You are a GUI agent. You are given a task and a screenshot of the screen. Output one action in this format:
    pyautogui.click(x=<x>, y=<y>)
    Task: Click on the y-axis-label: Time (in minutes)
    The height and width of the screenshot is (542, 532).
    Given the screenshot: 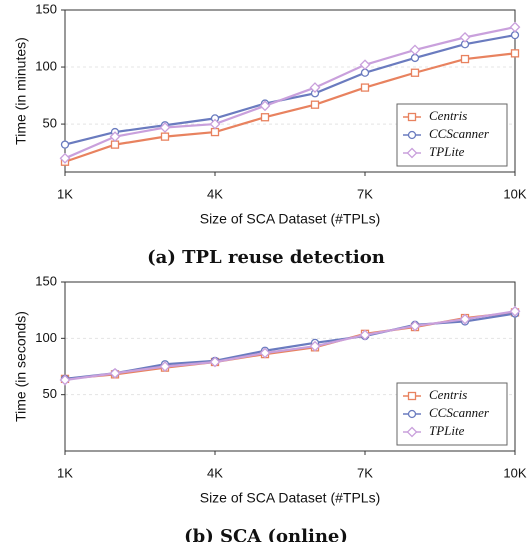 What is the action you would take?
    pyautogui.click(x=21, y=91)
    